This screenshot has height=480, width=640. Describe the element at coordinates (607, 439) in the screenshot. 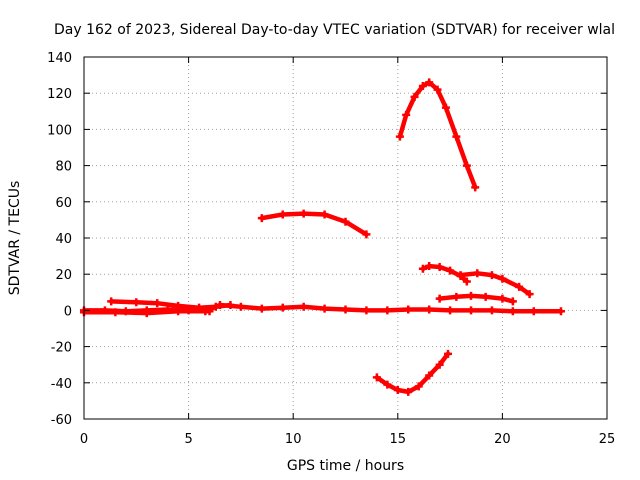

I see `x-tick-label: 25` at that location.